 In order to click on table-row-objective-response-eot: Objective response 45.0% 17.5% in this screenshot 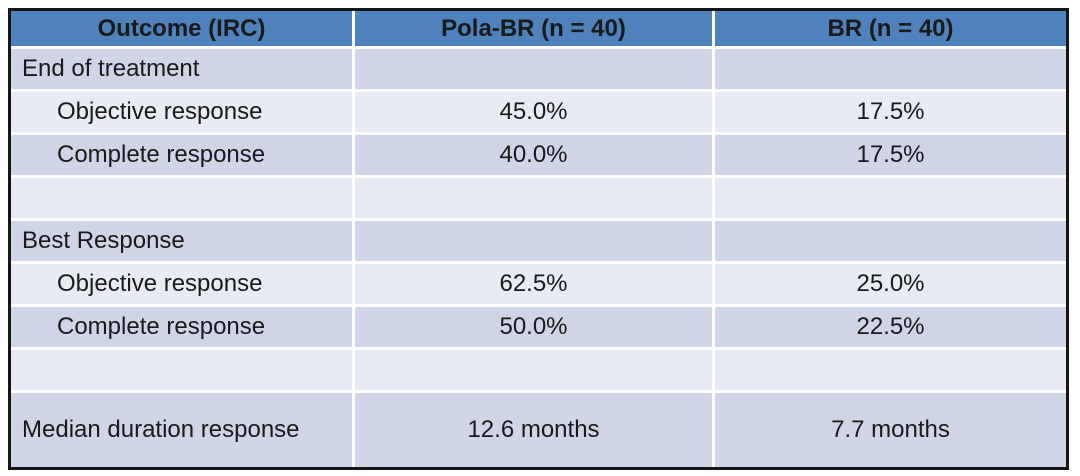, I will do `click(538, 112)`.